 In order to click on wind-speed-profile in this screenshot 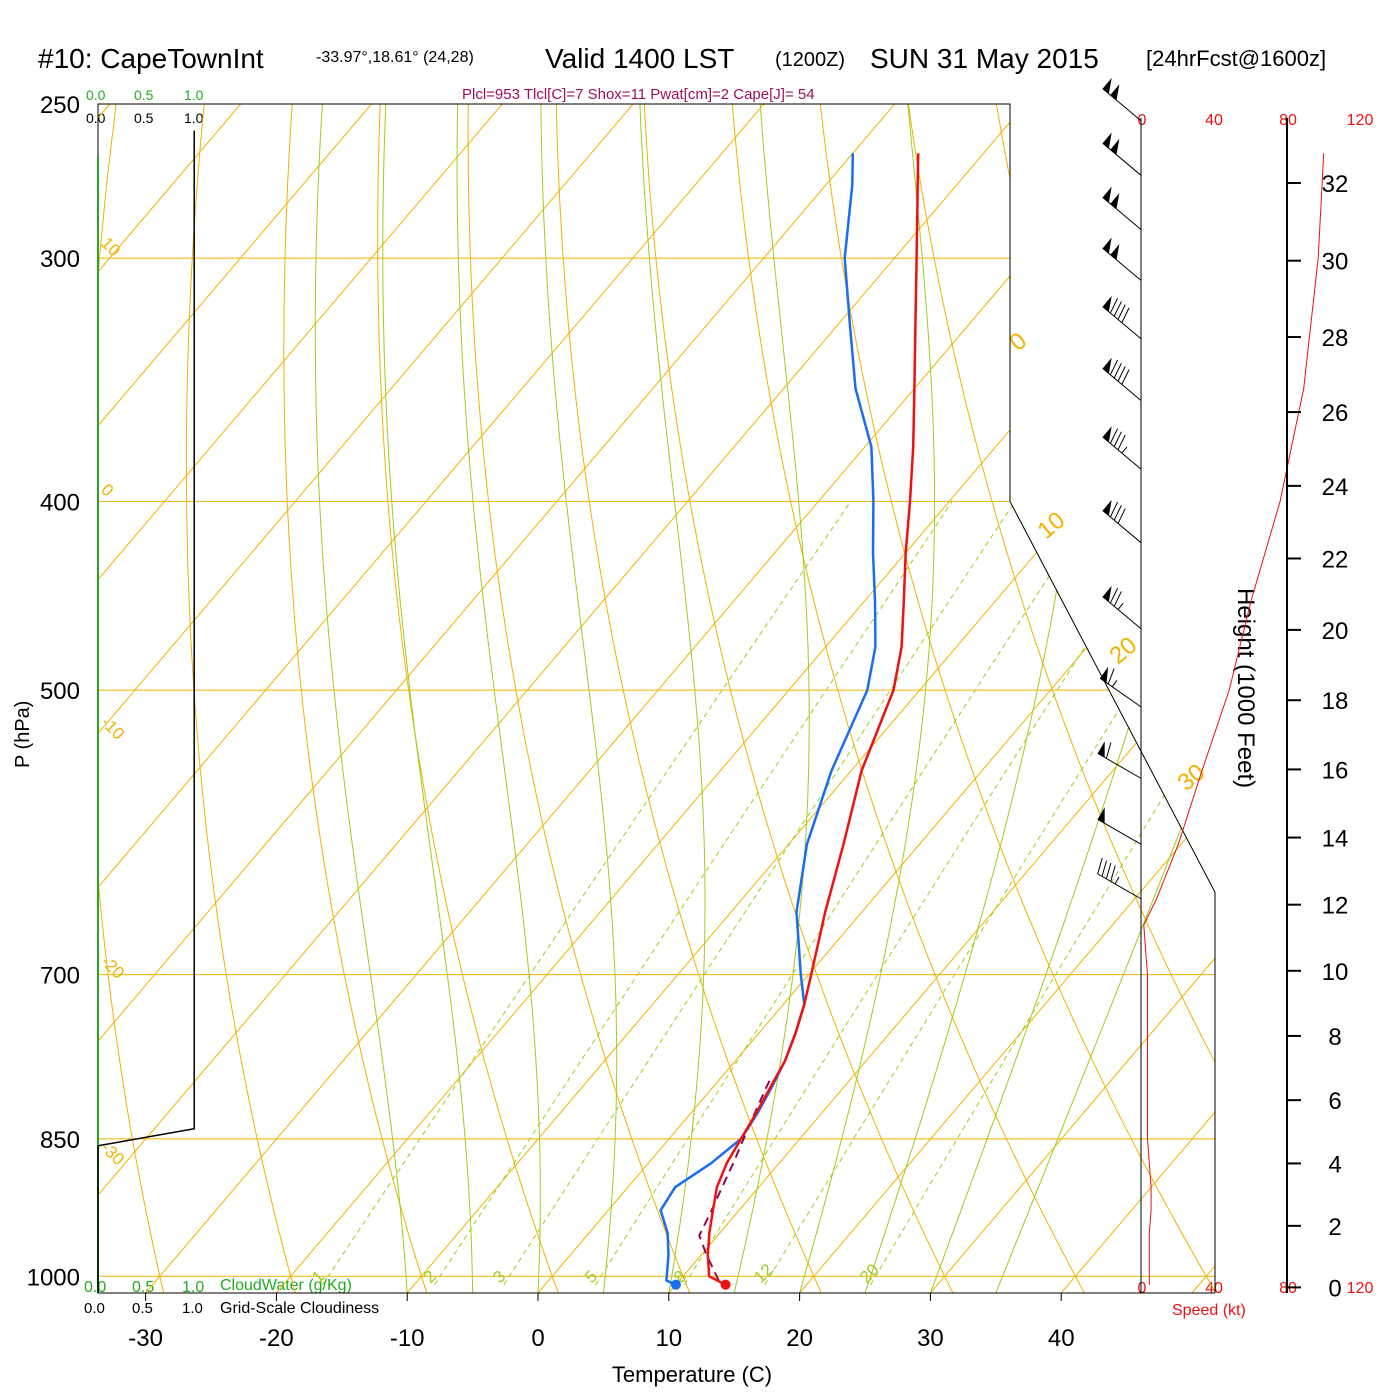, I will do `click(1234, 719)`.